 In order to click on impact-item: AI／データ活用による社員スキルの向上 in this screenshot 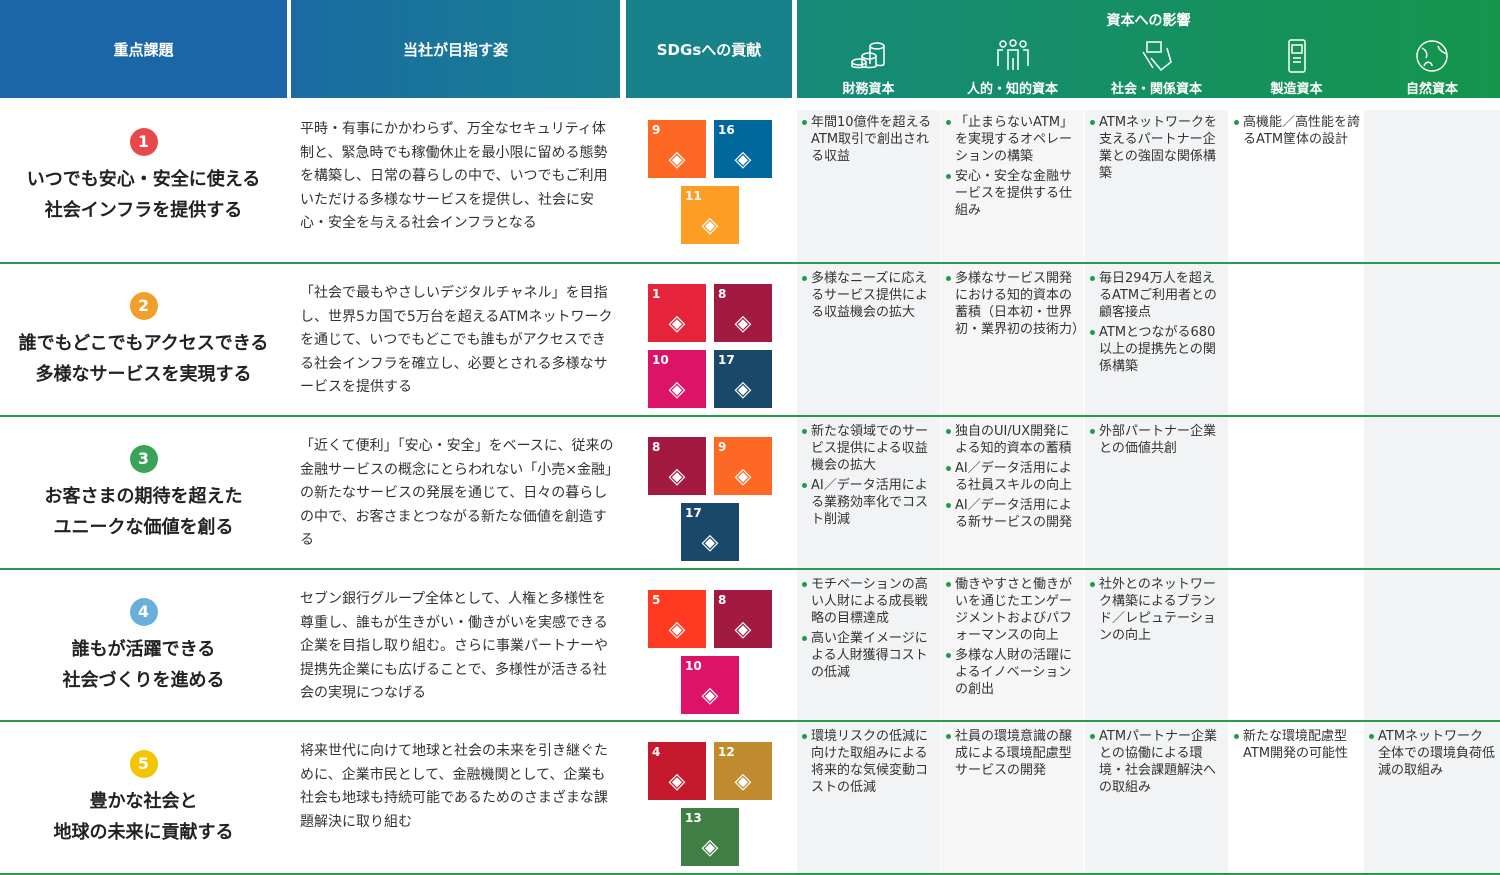, I will do `click(1013, 477)`.